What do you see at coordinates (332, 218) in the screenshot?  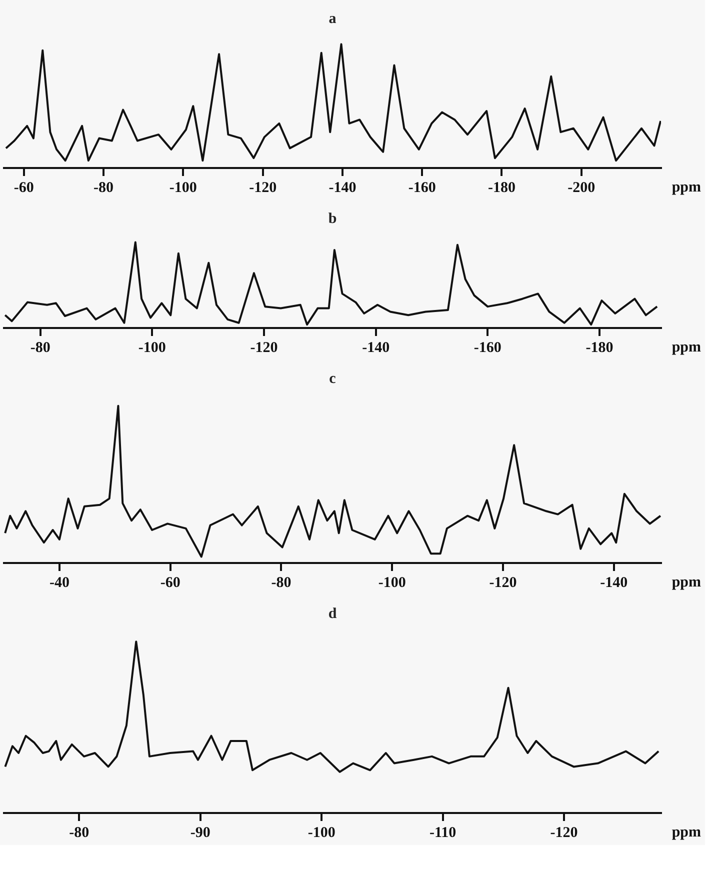 I see `chart-title: b` at bounding box center [332, 218].